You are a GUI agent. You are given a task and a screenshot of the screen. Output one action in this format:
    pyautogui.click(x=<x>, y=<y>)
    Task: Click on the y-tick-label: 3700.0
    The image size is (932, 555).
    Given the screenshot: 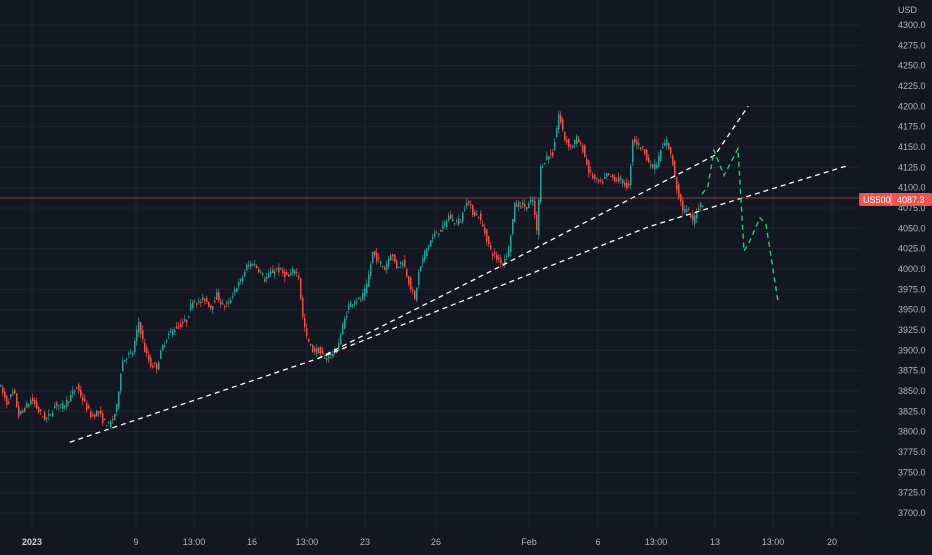 What is the action you would take?
    pyautogui.click(x=912, y=513)
    